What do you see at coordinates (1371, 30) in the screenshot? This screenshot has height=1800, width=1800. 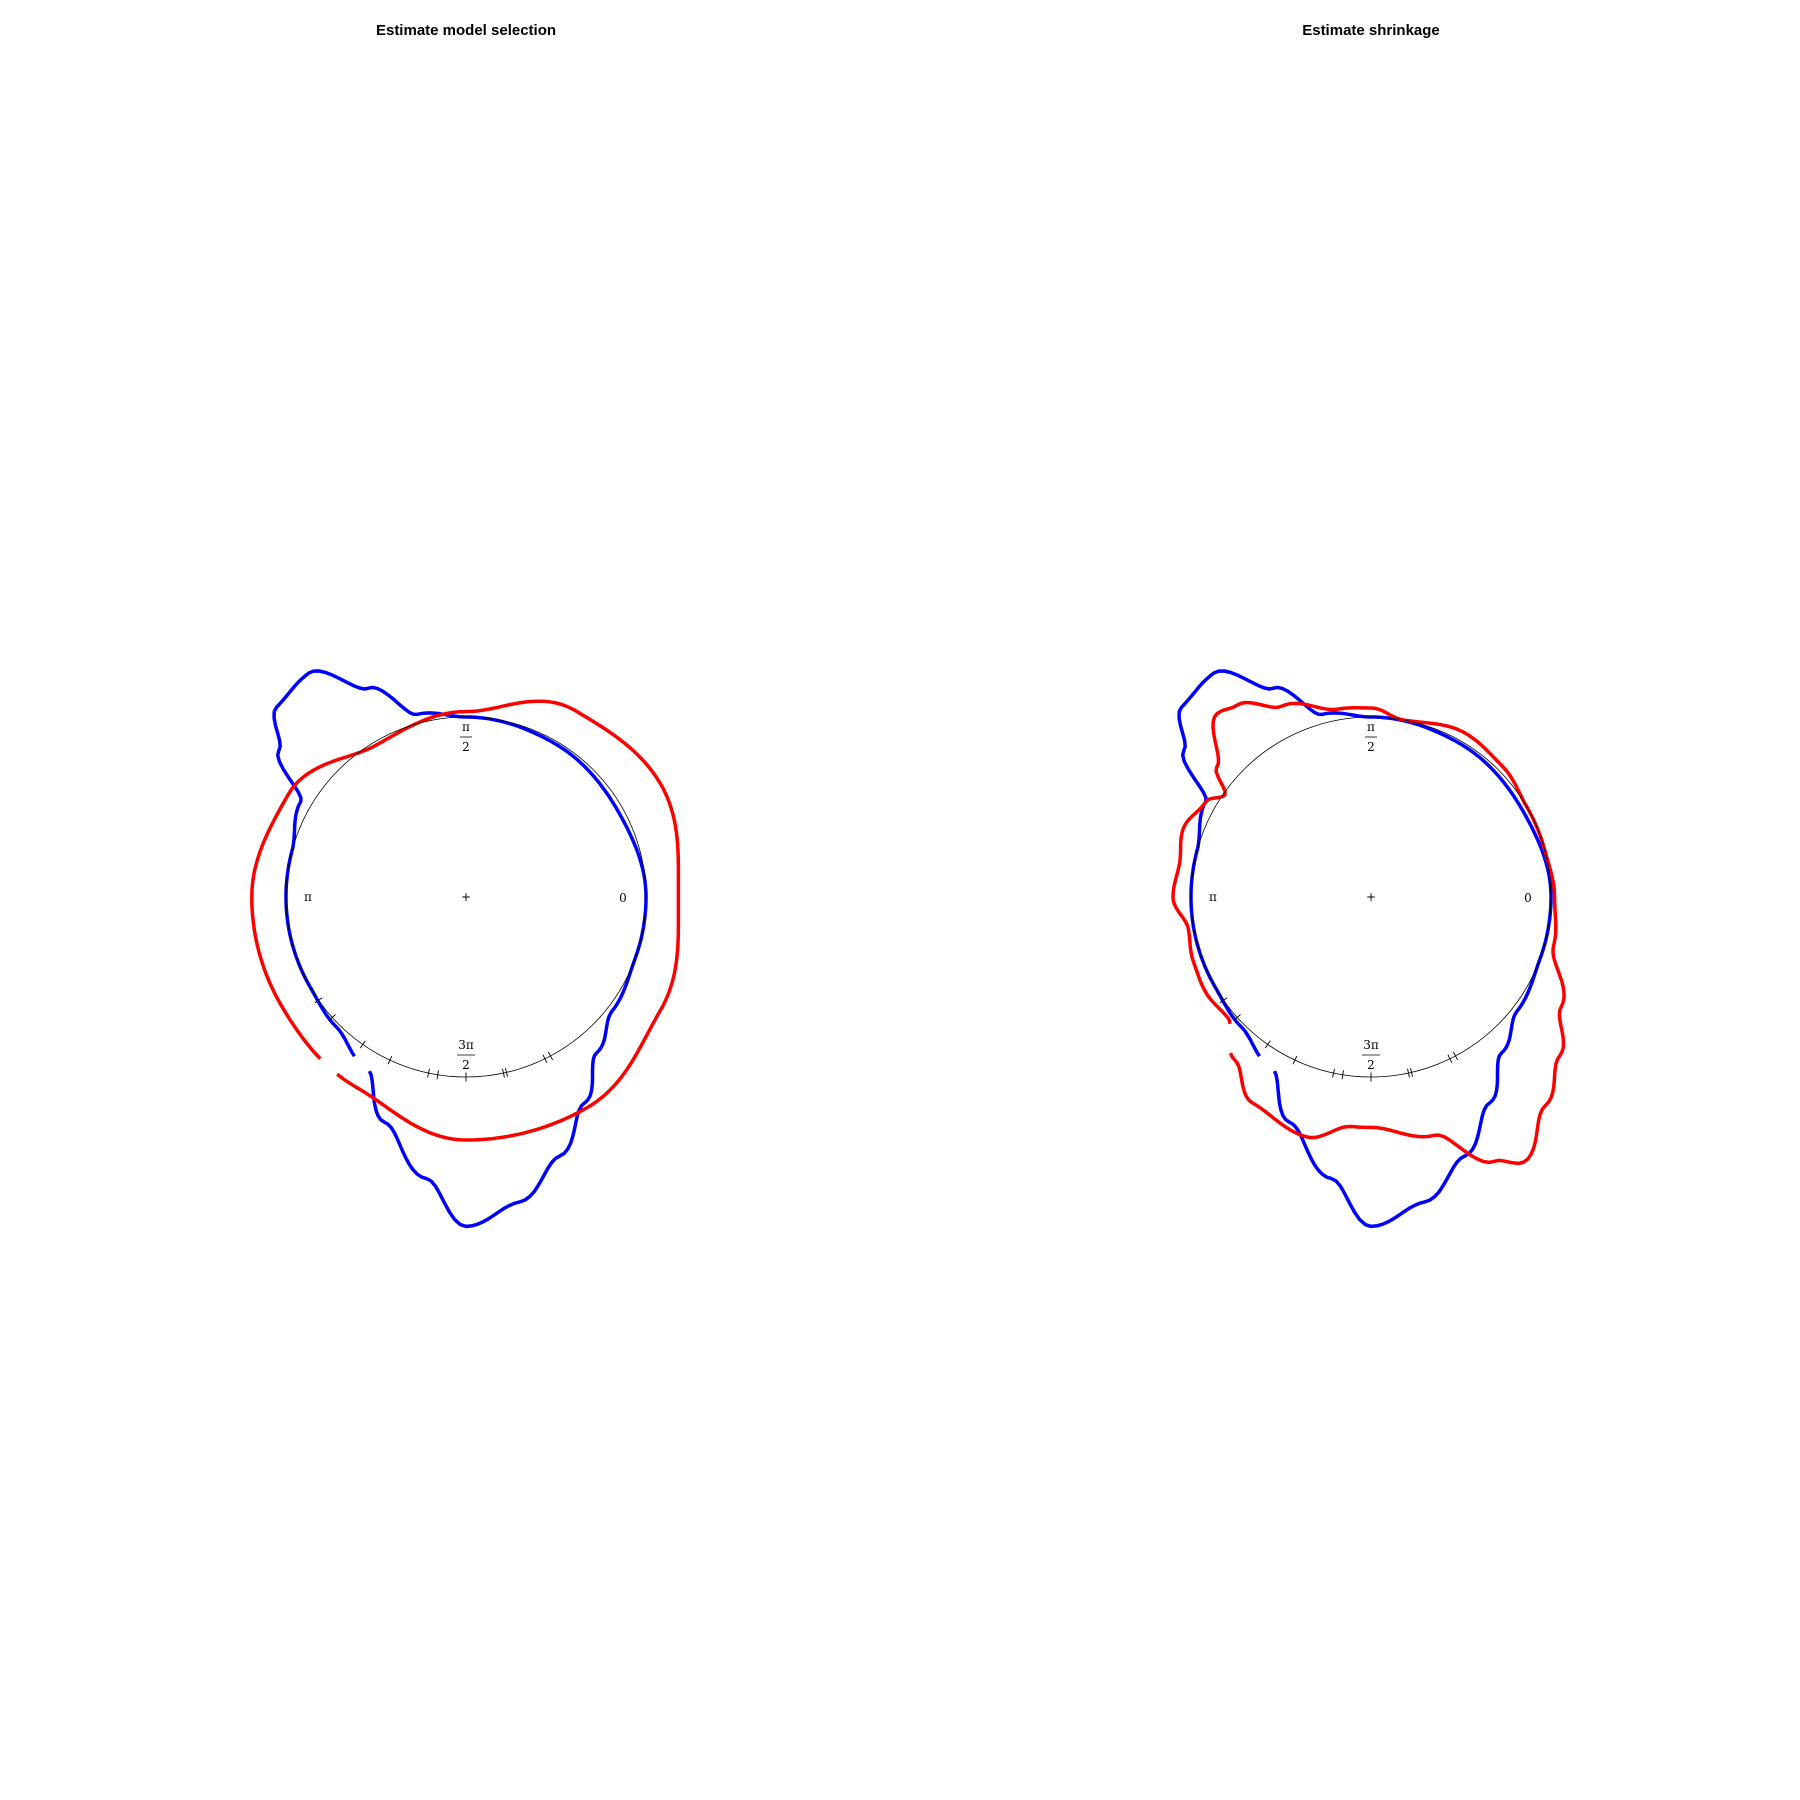 I see `chart-title: Estimate shrinkage` at bounding box center [1371, 30].